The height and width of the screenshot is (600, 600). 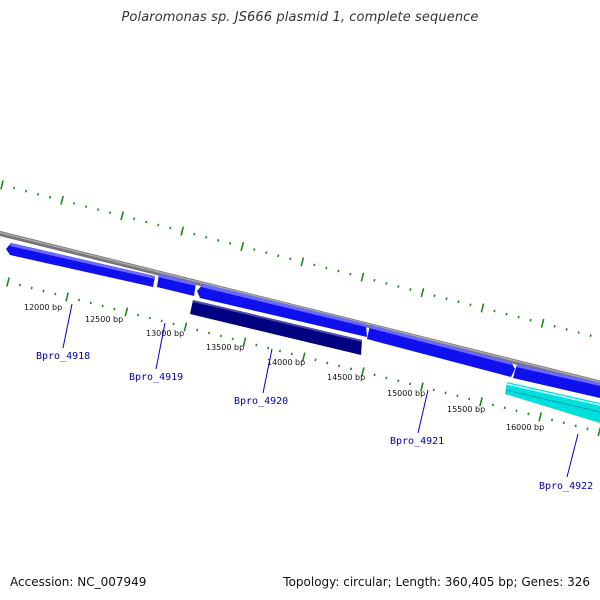 What do you see at coordinates (525, 427) in the screenshot?
I see `bp-label-16000: 16000 bp` at bounding box center [525, 427].